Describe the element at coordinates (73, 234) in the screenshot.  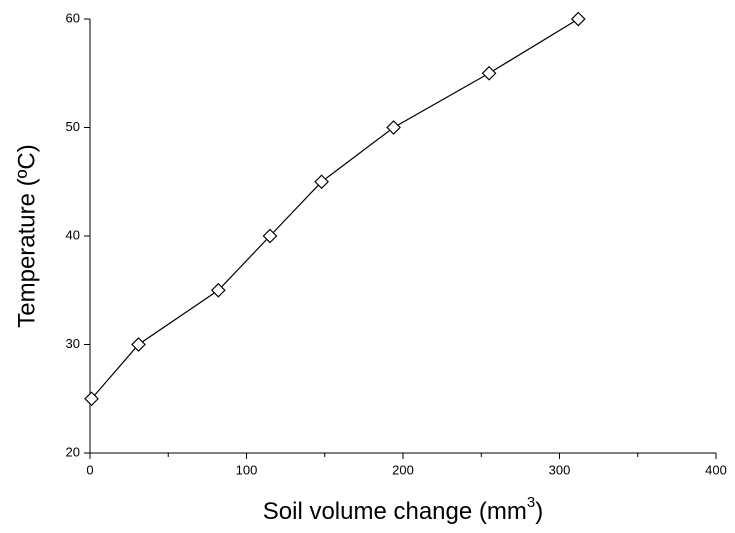
I see `y-tick-label: 40` at that location.